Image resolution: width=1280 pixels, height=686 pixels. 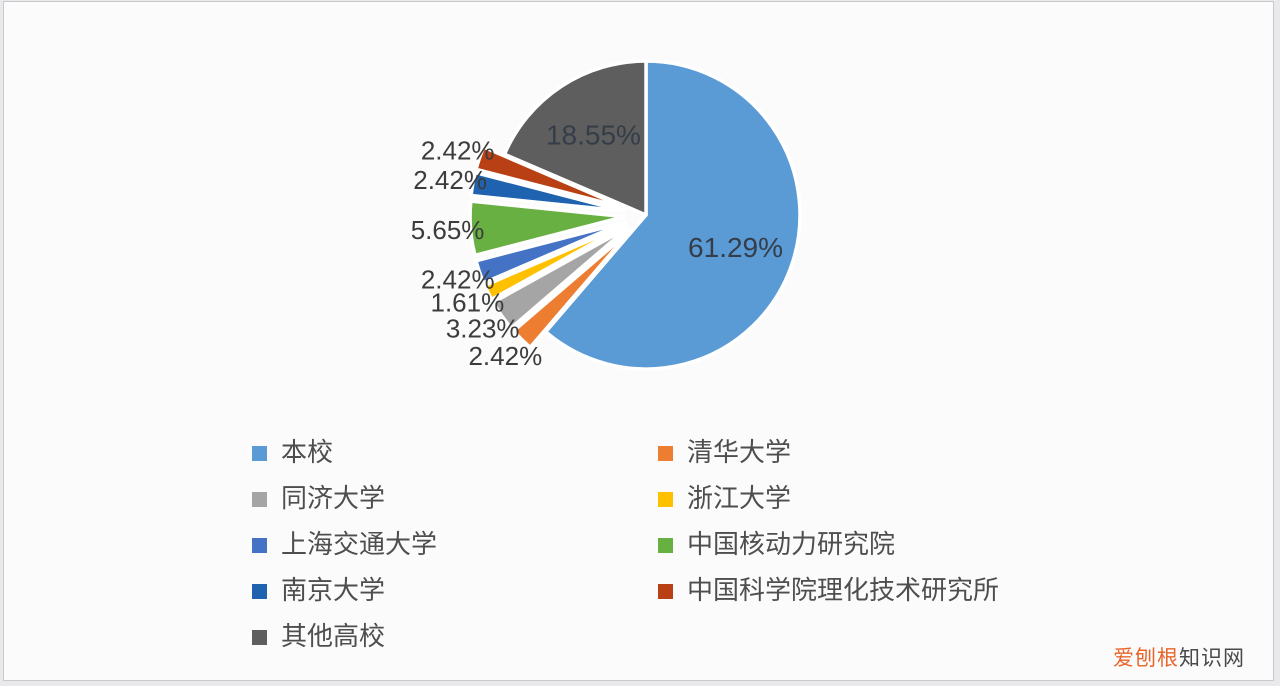 I want to click on legend-label: 清华大学, so click(x=739, y=453).